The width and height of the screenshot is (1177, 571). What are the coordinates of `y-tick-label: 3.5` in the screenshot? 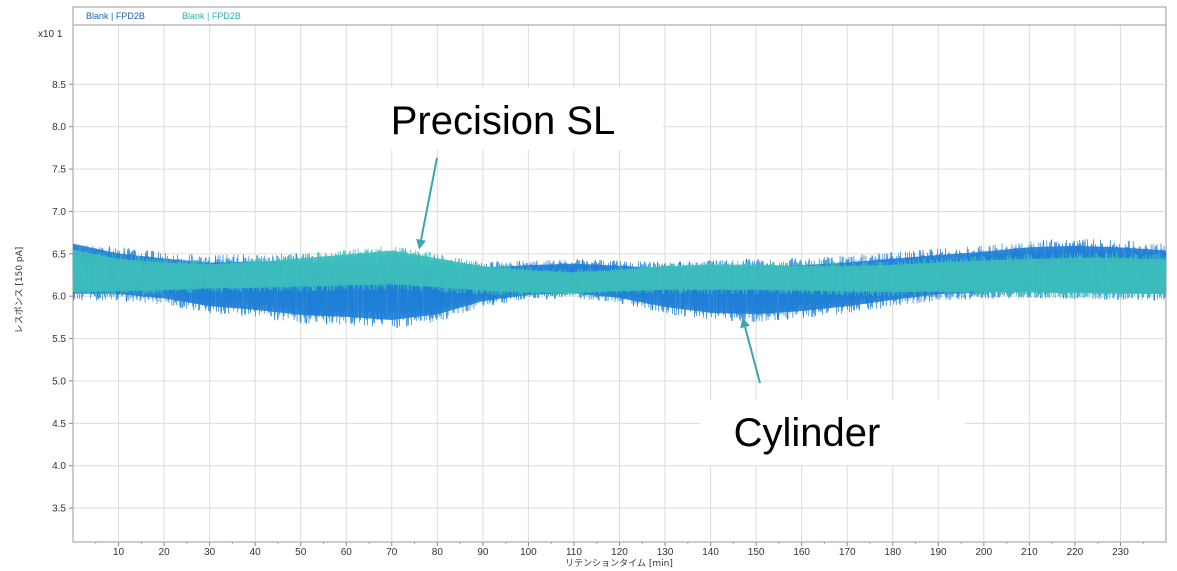 It's located at (59, 509).